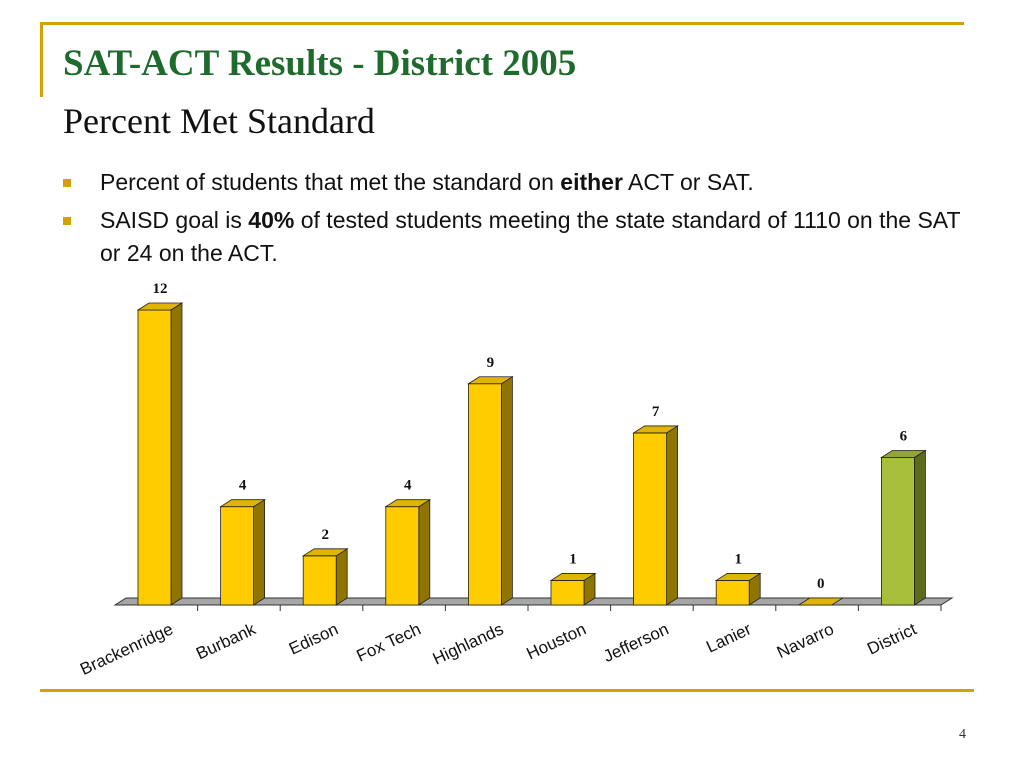 The height and width of the screenshot is (768, 1024). Describe the element at coordinates (320, 63) in the screenshot. I see `slide-title: SAT-ACT Results - District 2005` at that location.